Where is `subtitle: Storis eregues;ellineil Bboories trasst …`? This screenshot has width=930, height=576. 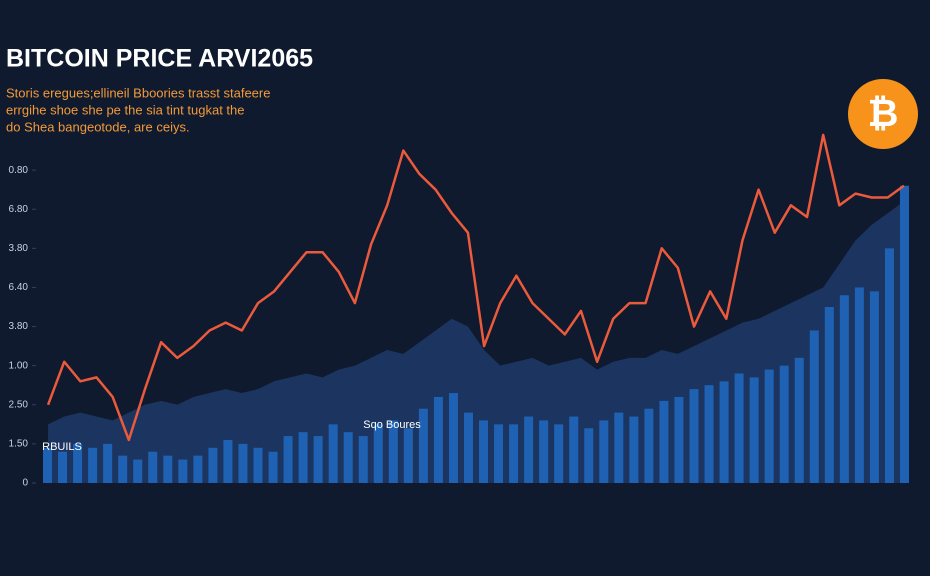
subtitle: Storis eregues;ellineil Bboories trasst … is located at coordinates (138, 92).